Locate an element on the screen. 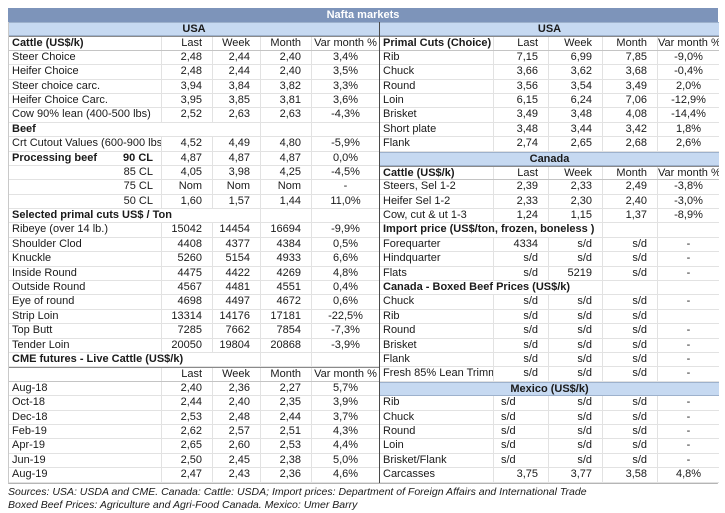 The width and height of the screenshot is (725, 513). table-row: Cow, cut & ut 1-3 1,24 1,15 1,37 -8,9% is located at coordinates (549, 216).